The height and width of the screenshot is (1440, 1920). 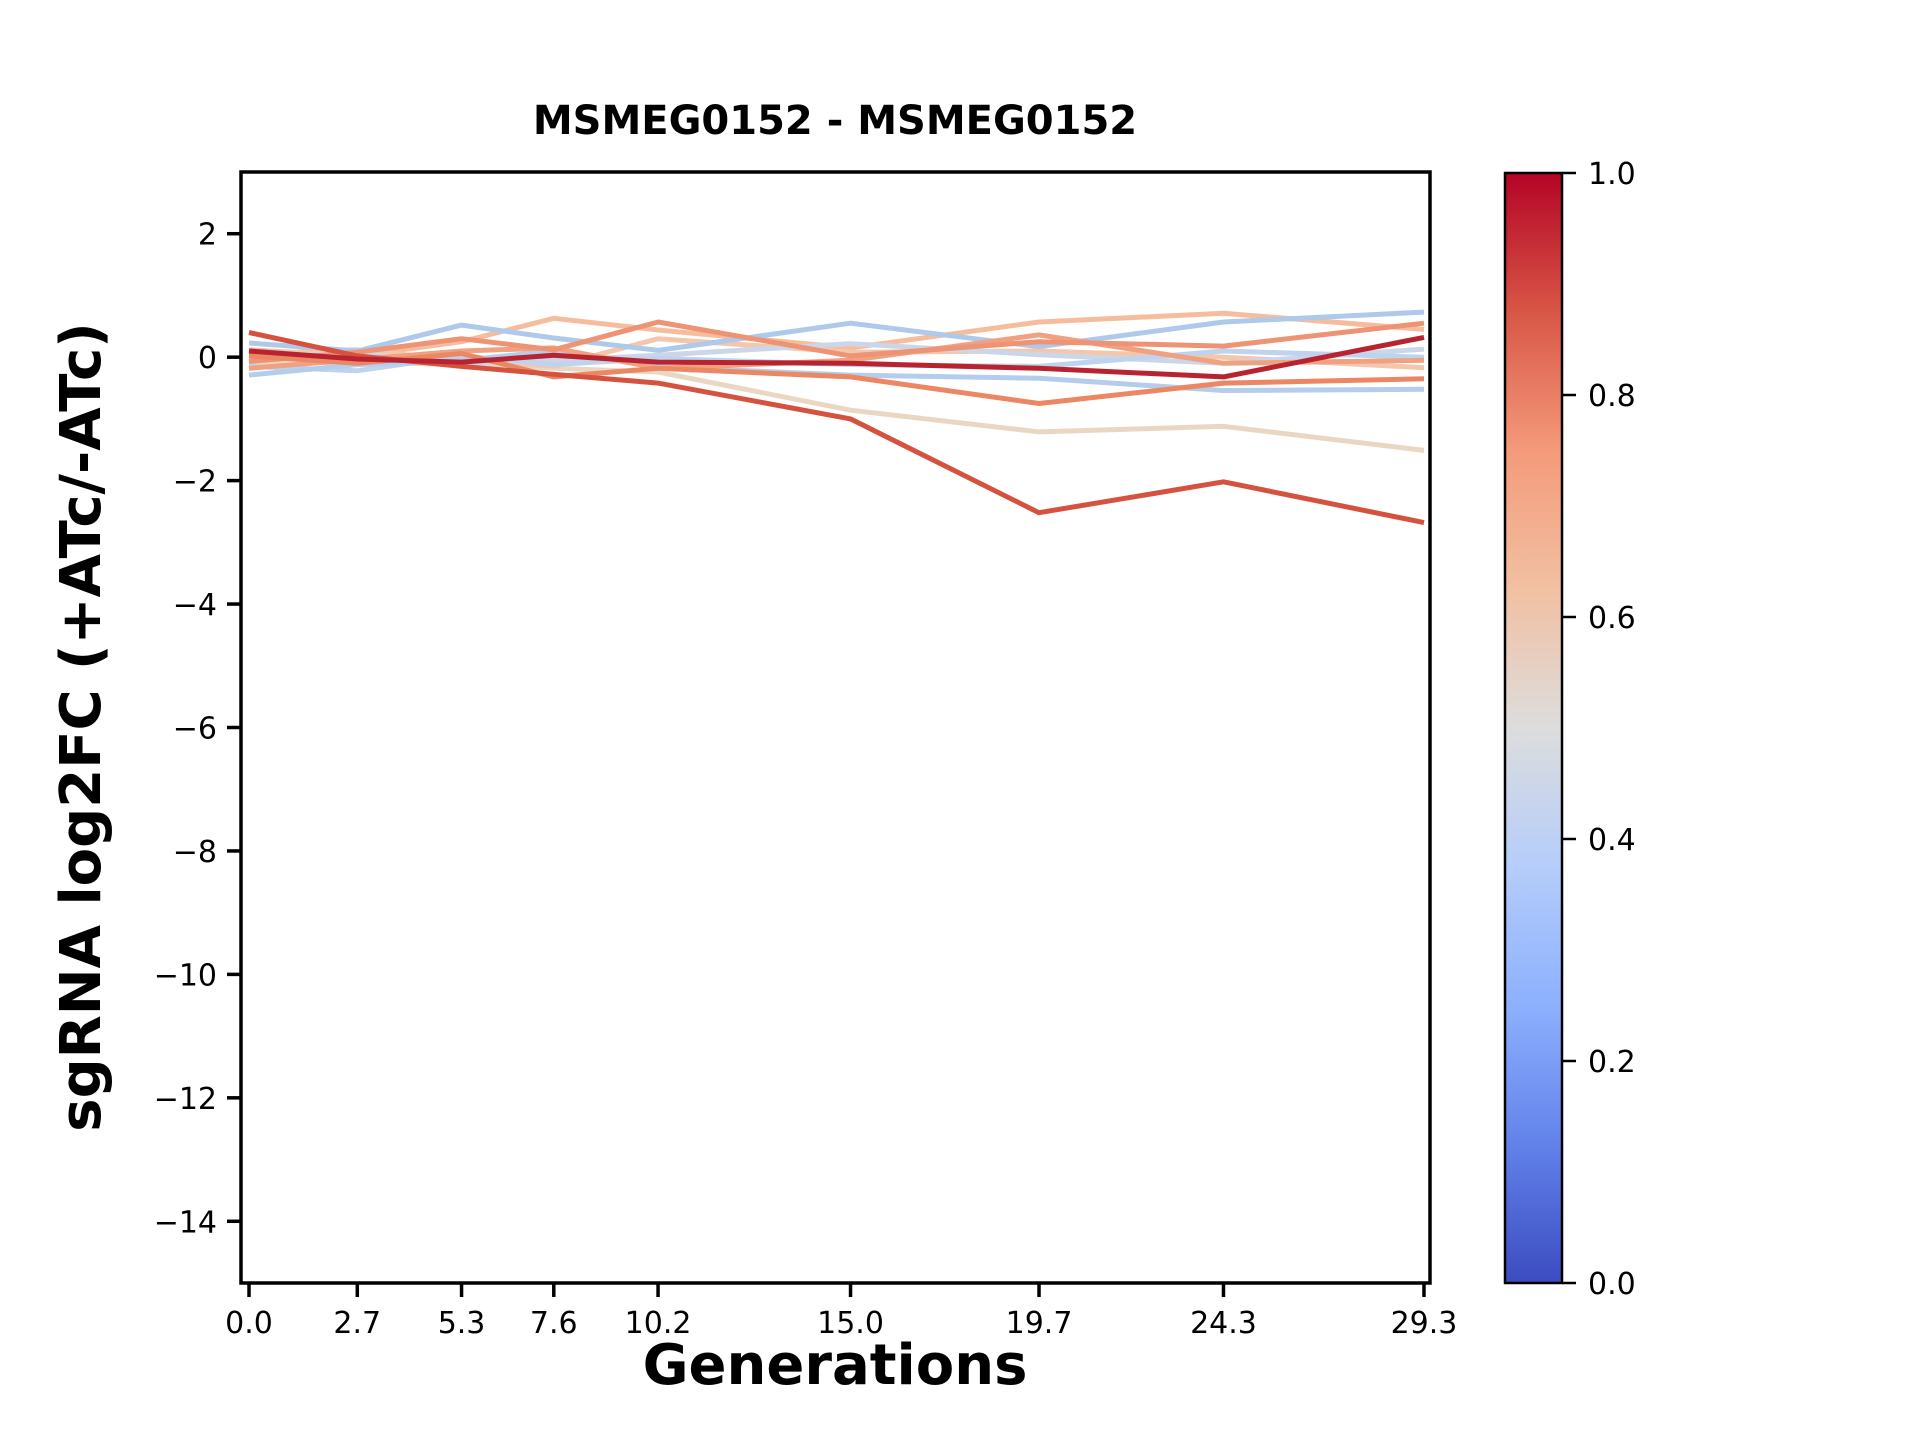 What do you see at coordinates (1424, 1323) in the screenshot?
I see `x-tick-label: 29.3` at bounding box center [1424, 1323].